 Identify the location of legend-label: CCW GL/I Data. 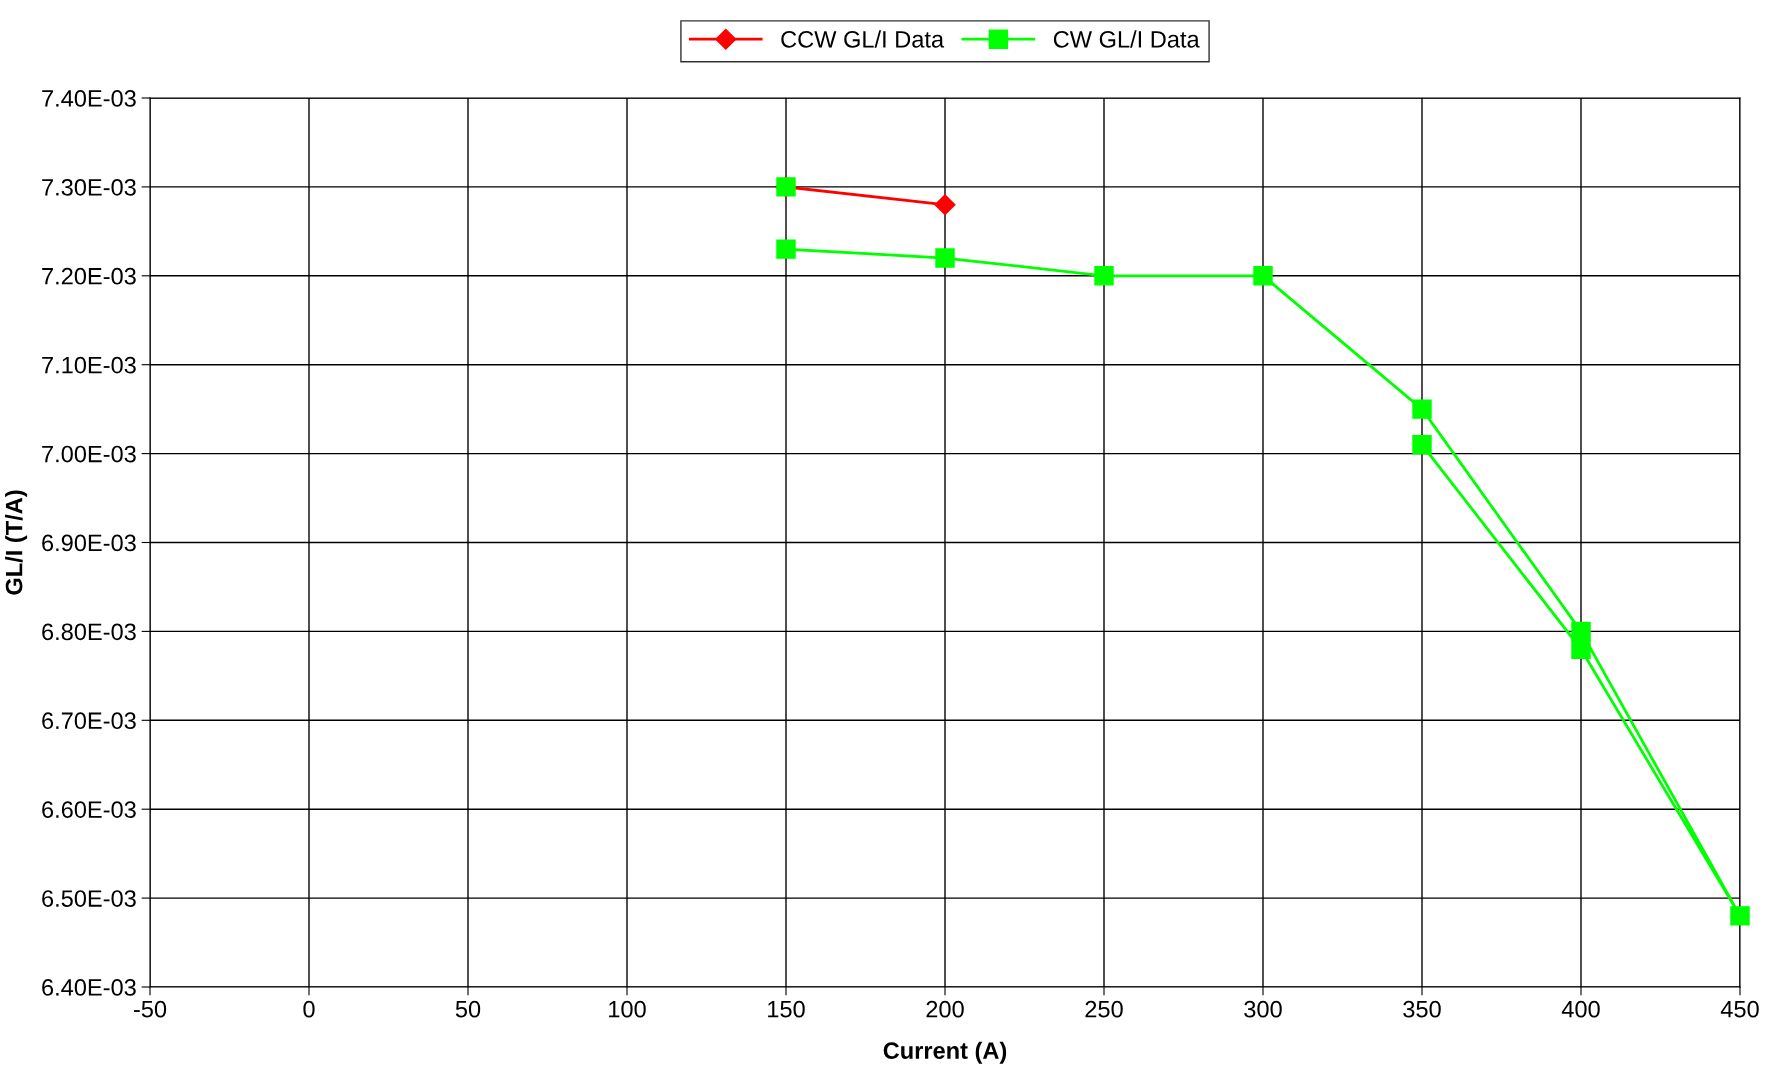
(863, 39).